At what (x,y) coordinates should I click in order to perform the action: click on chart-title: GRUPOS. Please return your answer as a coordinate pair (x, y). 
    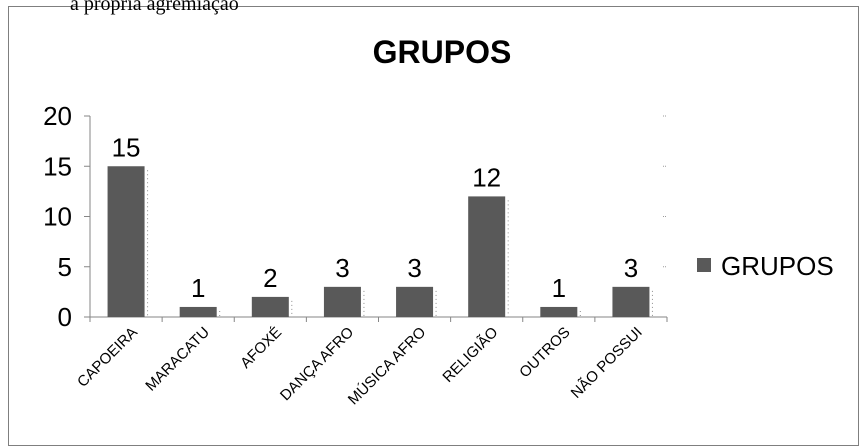
    Looking at the image, I should click on (442, 52).